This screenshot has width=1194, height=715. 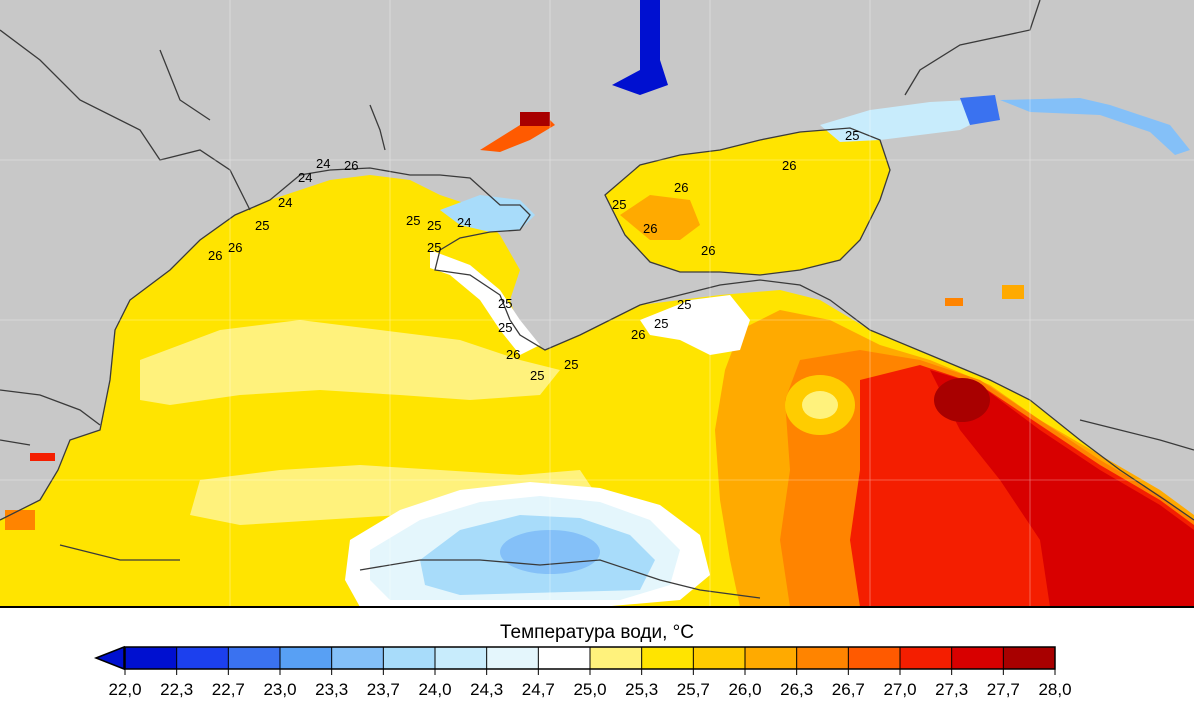 I want to click on legend-tick-label: 23,7, so click(x=383, y=689).